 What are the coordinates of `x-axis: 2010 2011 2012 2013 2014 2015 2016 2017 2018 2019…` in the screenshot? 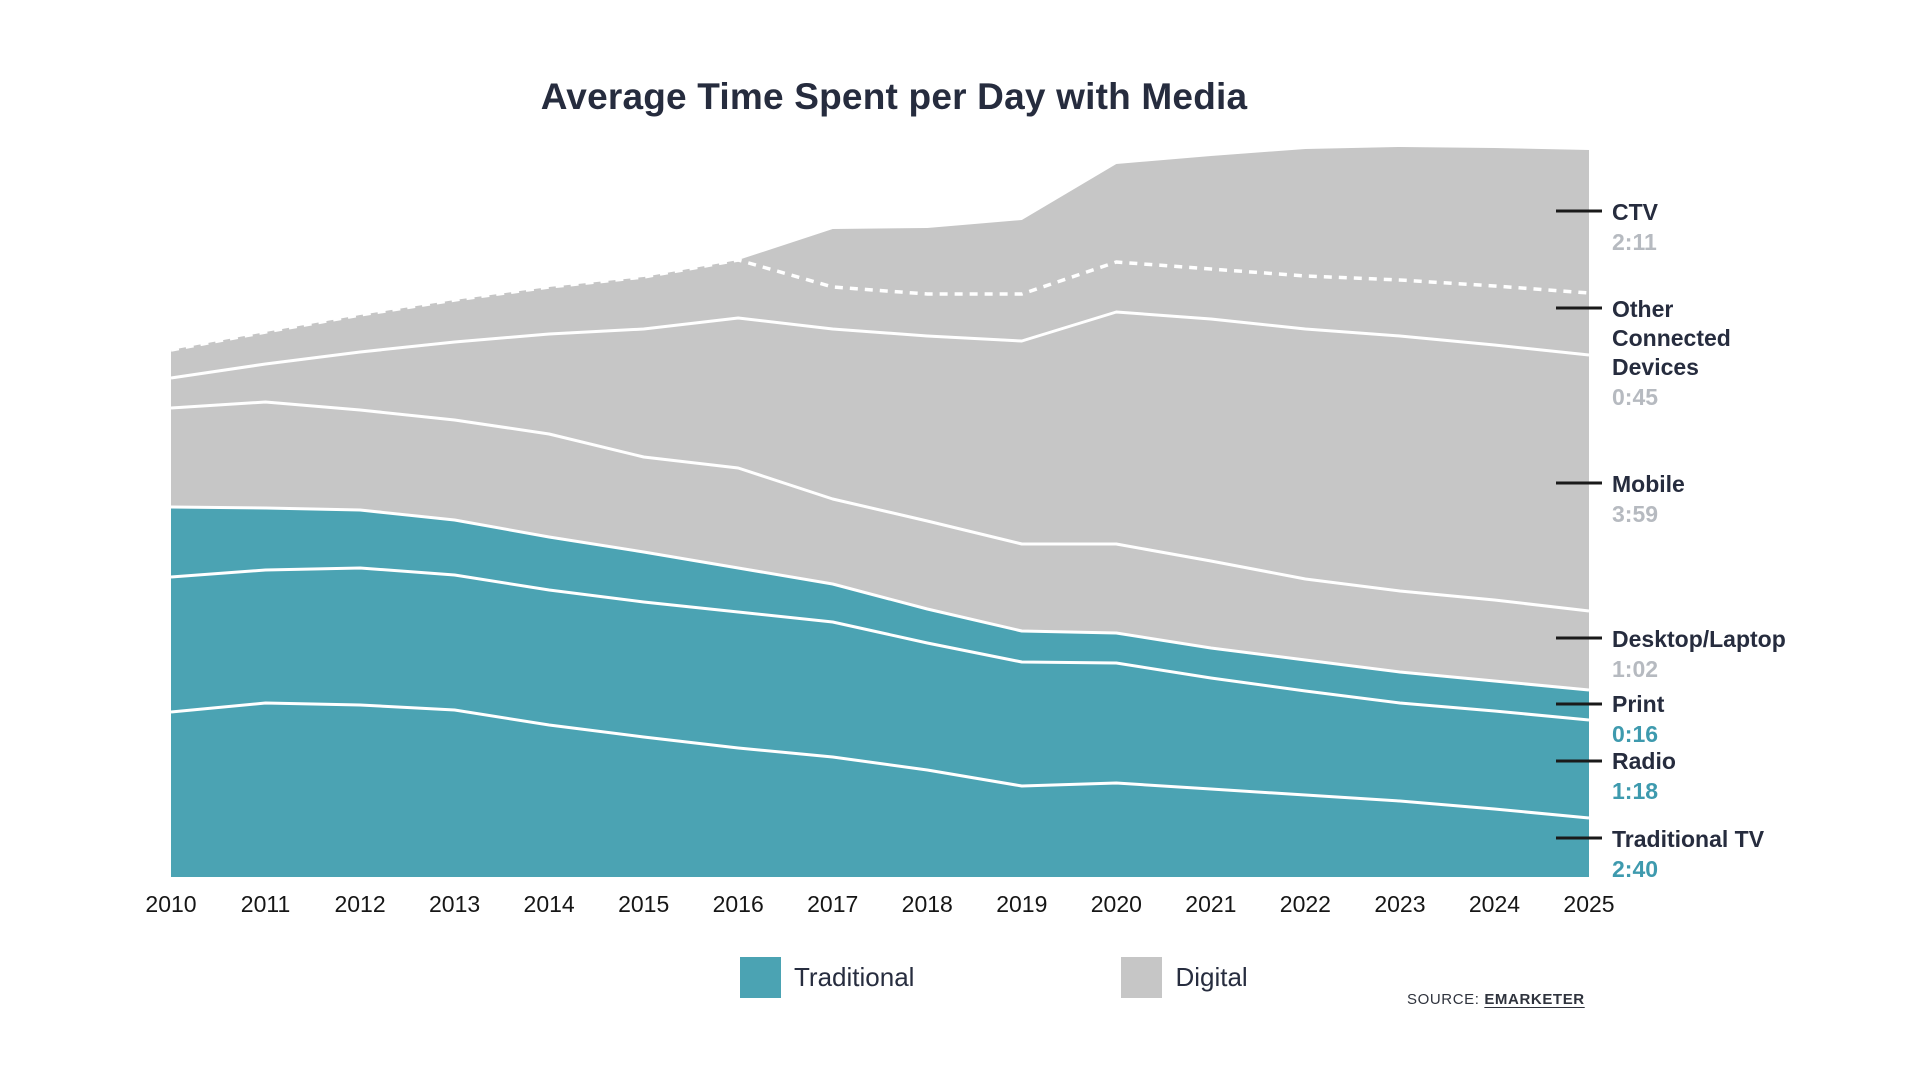 It's located at (960, 906).